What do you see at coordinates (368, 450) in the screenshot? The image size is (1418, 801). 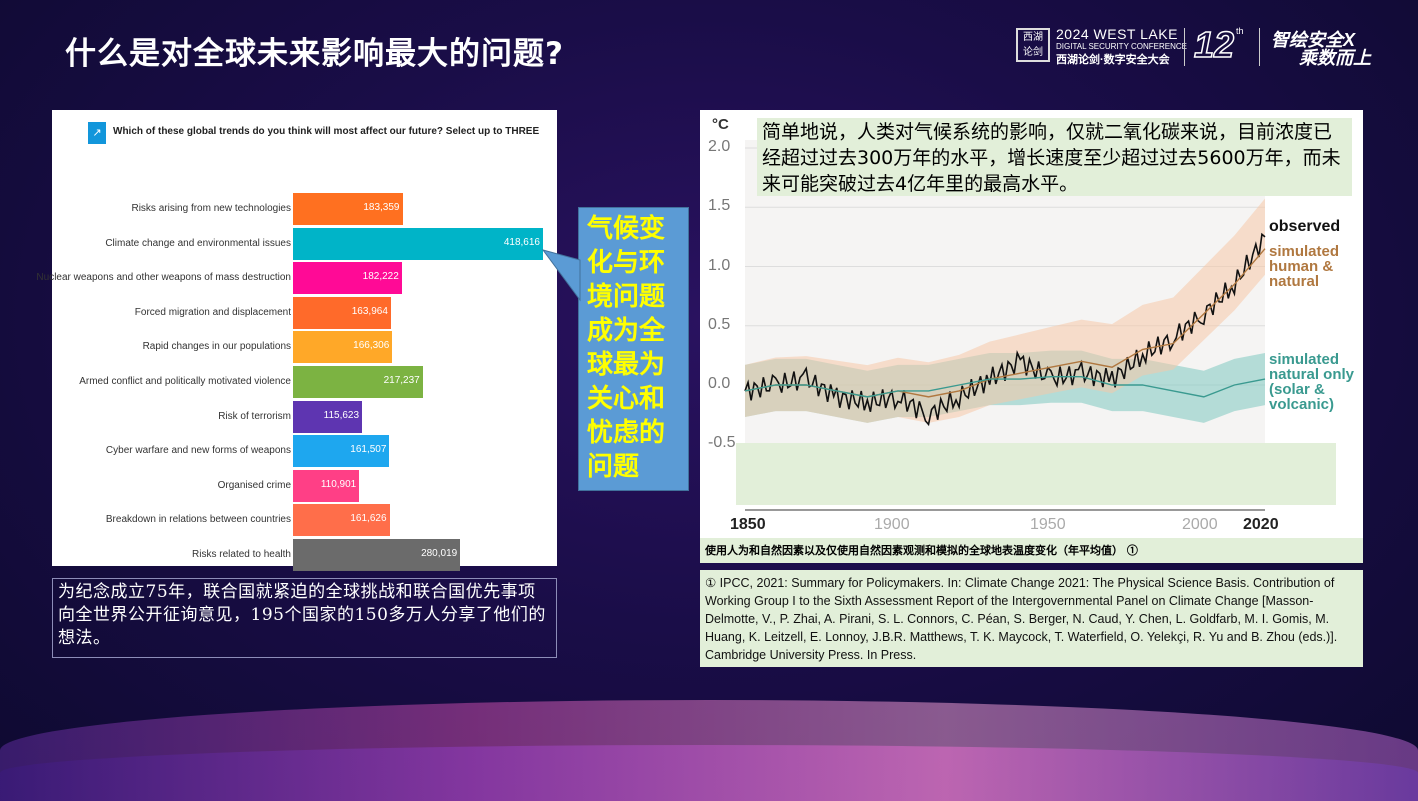 I see `bar-value: 161,507` at bounding box center [368, 450].